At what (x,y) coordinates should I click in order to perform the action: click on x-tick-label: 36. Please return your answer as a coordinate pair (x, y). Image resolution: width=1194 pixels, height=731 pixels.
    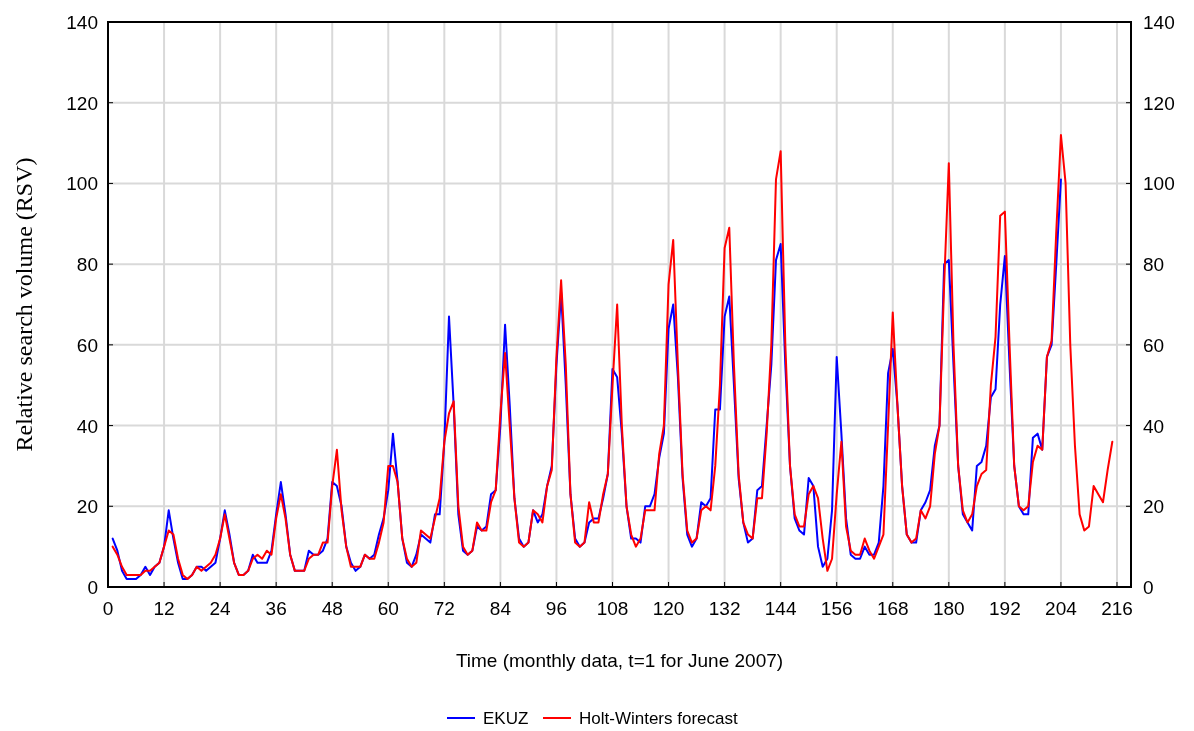
    Looking at the image, I should click on (276, 608).